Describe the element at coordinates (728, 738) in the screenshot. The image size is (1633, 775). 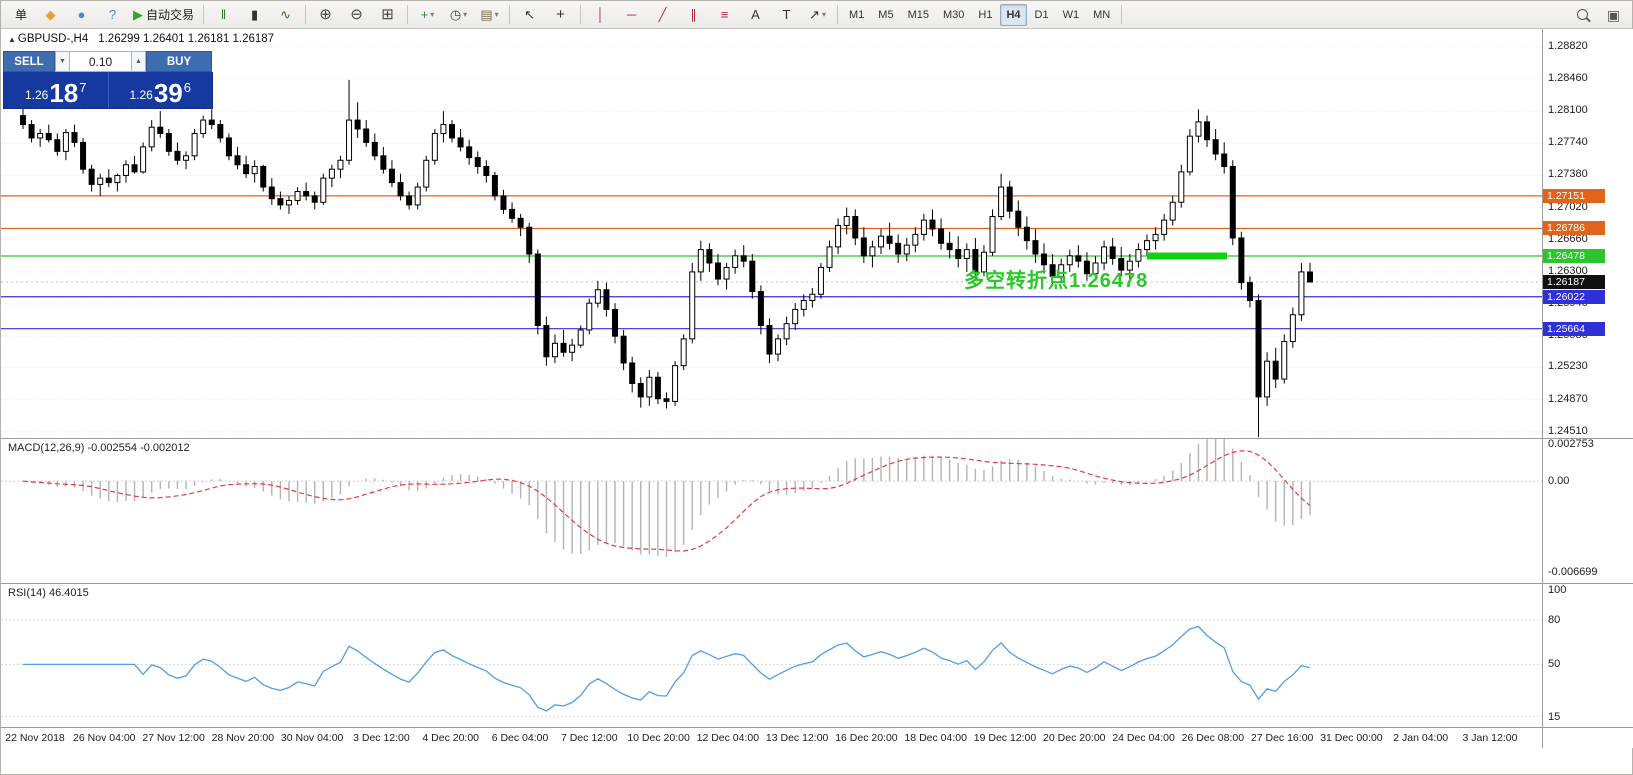
I see `time-axis-label: 12 Dec 04:00` at that location.